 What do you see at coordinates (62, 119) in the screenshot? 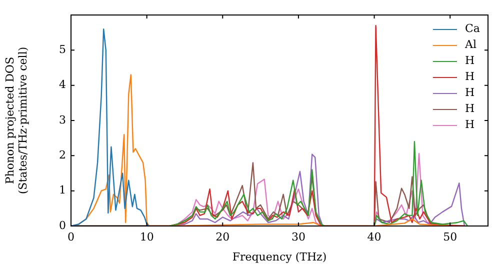
I see `y-tick-label: 3` at bounding box center [62, 119].